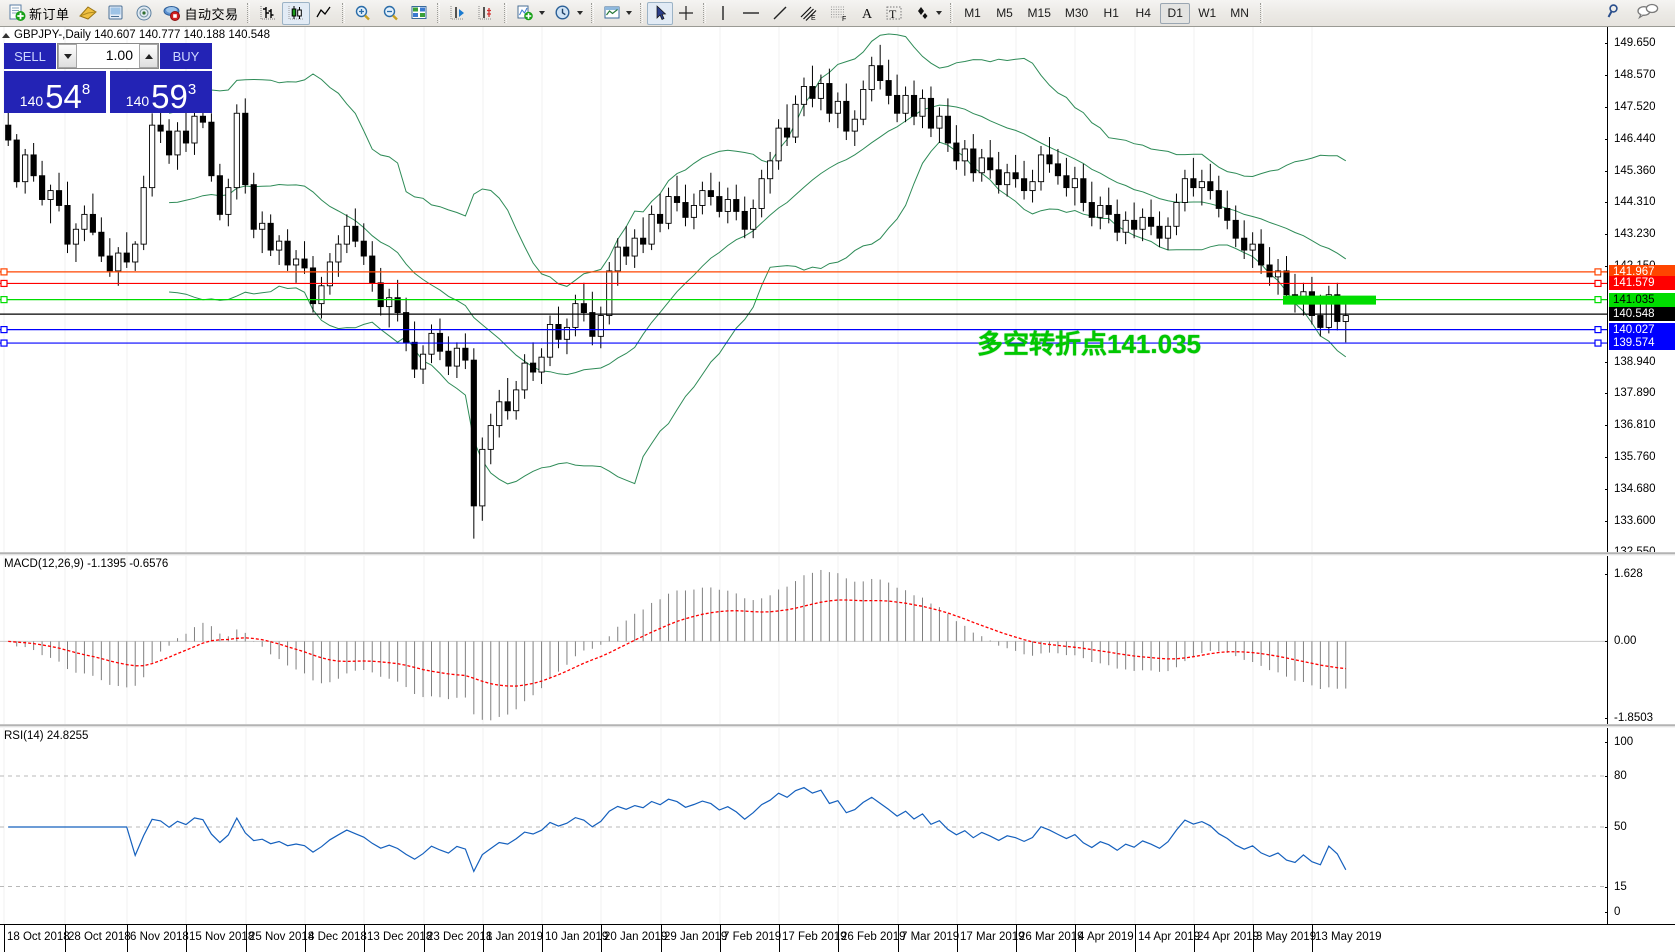 The height and width of the screenshot is (952, 1675). What do you see at coordinates (363, 13) in the screenshot?
I see `zoom-in-button` at bounding box center [363, 13].